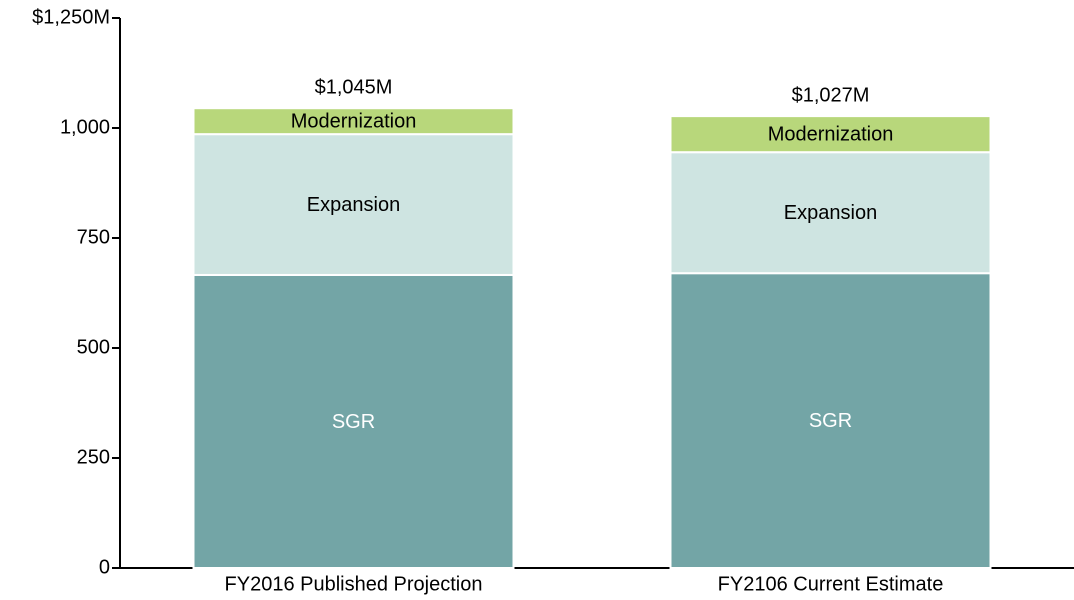 The height and width of the screenshot is (600, 1074). Describe the element at coordinates (85, 127) in the screenshot. I see `y-tick-label: 1,000` at that location.